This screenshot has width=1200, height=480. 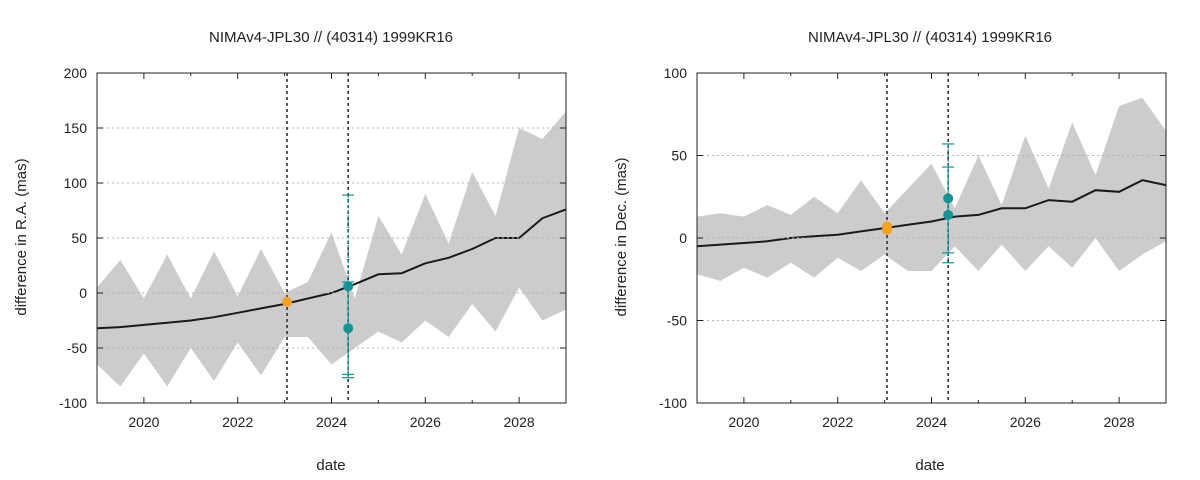 What do you see at coordinates (621, 237) in the screenshot?
I see `y-axis-label: difference in Dec. (mas)` at bounding box center [621, 237].